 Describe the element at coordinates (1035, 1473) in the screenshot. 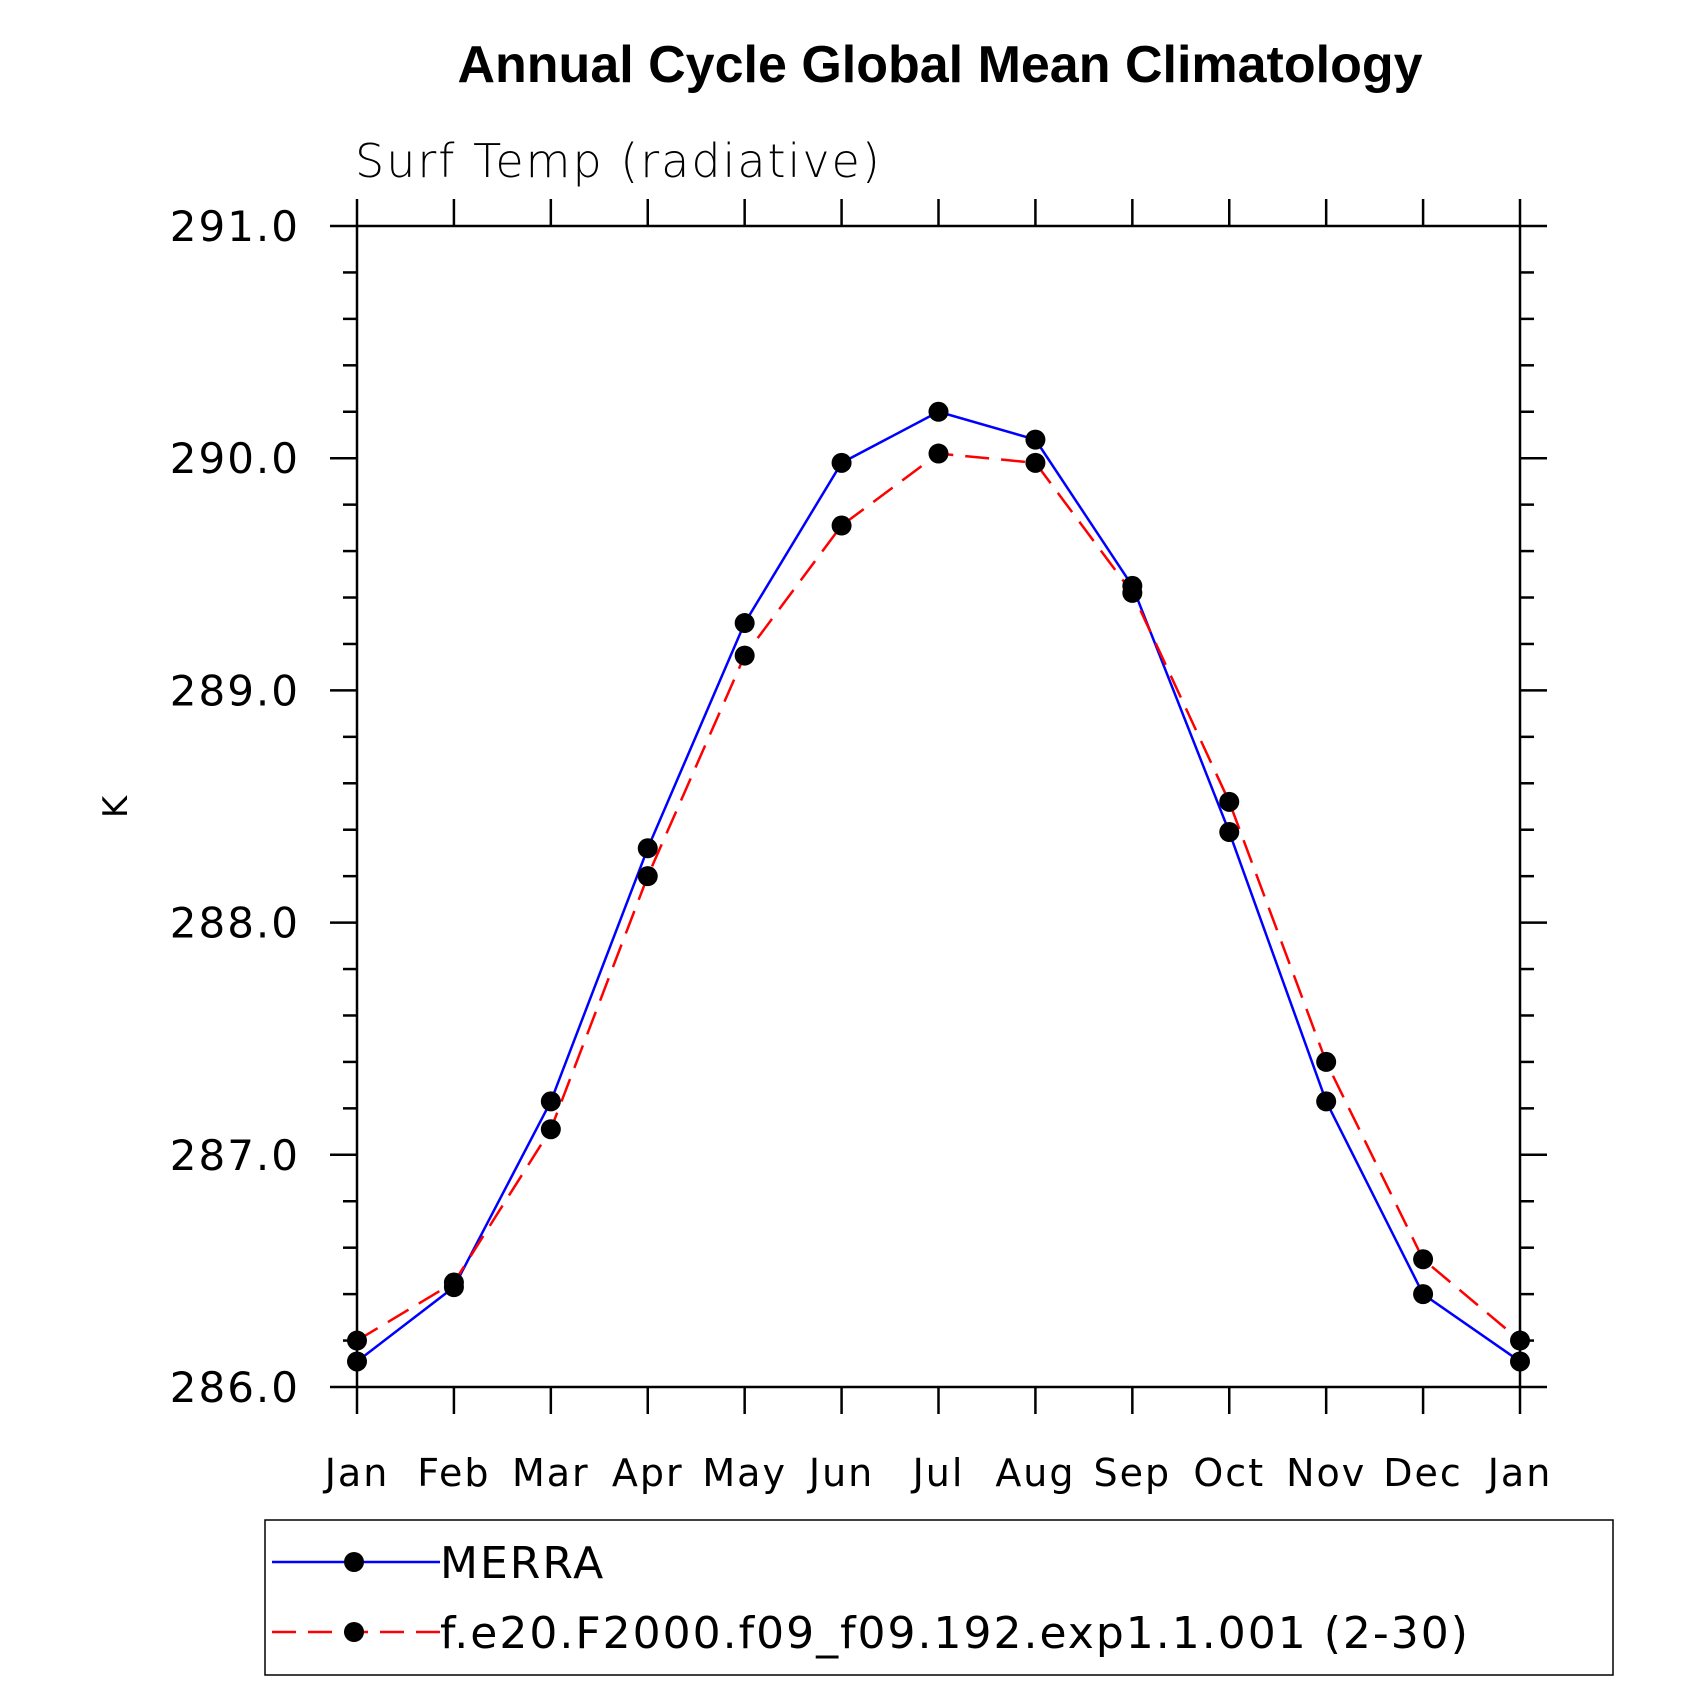

I see `x-tick-label: Aug` at that location.